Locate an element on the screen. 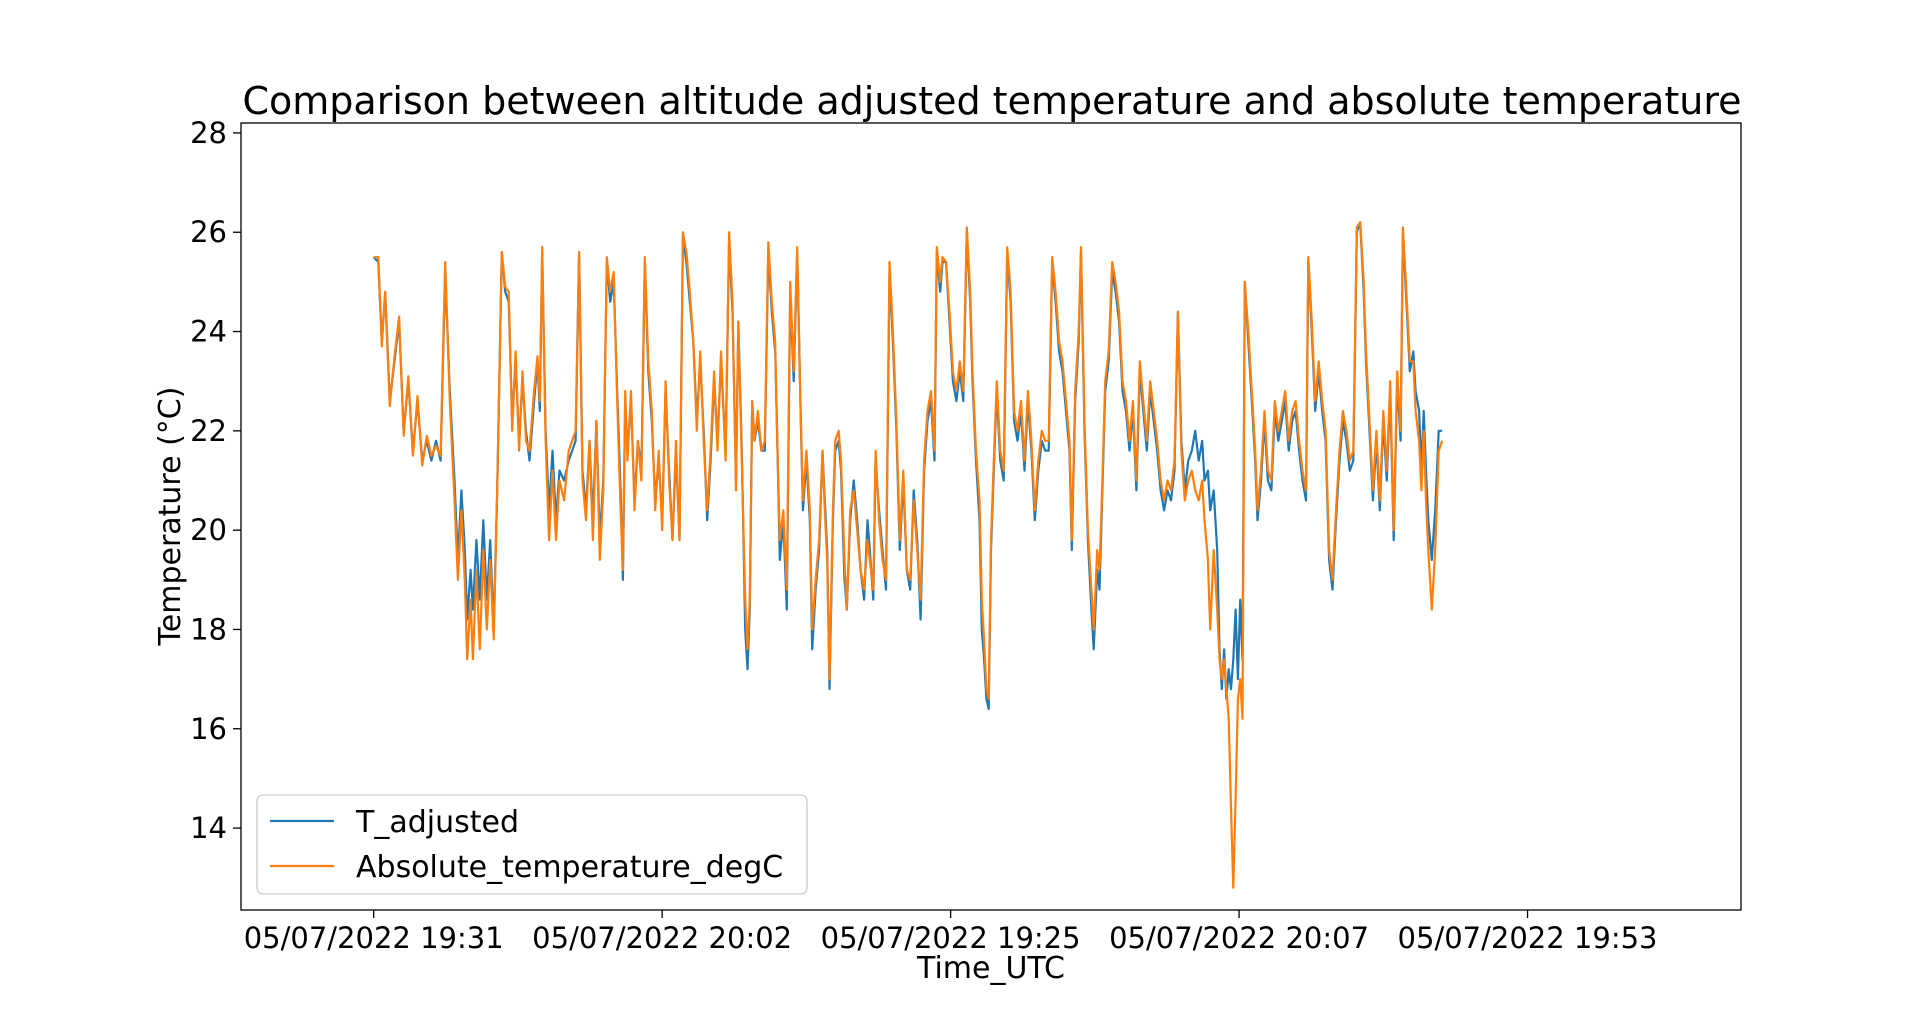 This screenshot has height=1015, width=1920. x-tick-label: 05/07/2022 19:31 is located at coordinates (374, 938).